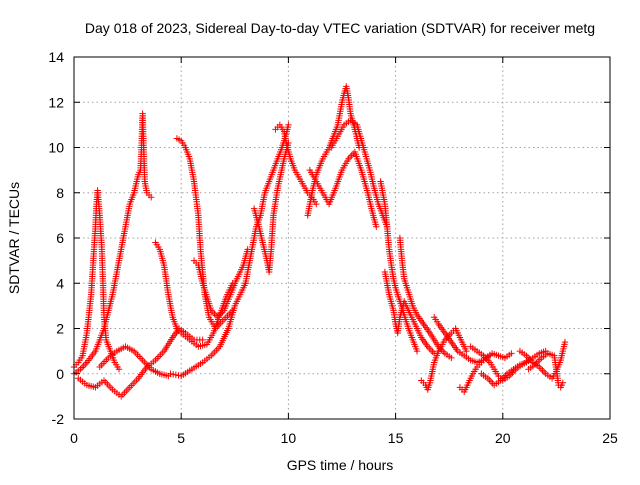 This screenshot has width=640, height=485. What do you see at coordinates (60, 238) in the screenshot?
I see `y-tick-label: 6` at bounding box center [60, 238].